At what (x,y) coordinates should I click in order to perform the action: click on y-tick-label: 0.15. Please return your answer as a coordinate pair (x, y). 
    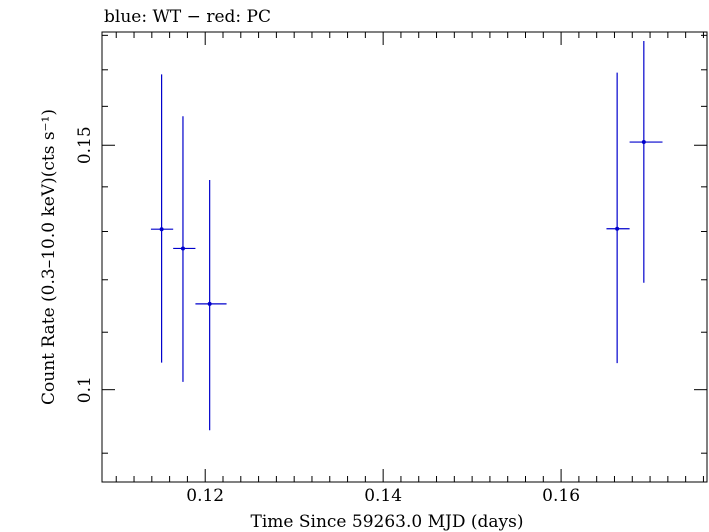
    Looking at the image, I should click on (85, 145).